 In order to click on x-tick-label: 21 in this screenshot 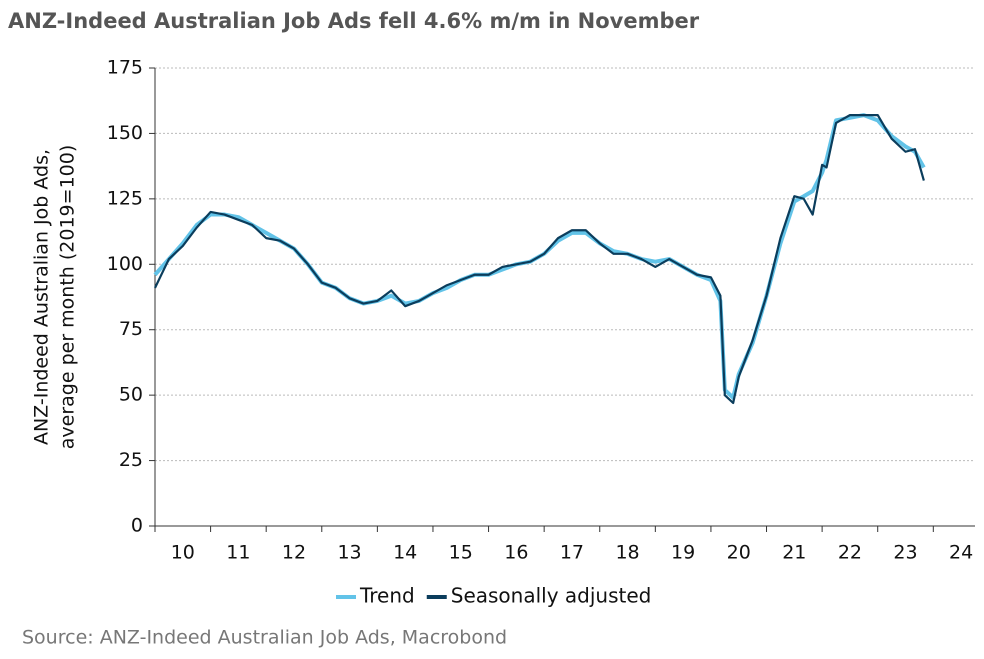, I will do `click(794, 553)`.